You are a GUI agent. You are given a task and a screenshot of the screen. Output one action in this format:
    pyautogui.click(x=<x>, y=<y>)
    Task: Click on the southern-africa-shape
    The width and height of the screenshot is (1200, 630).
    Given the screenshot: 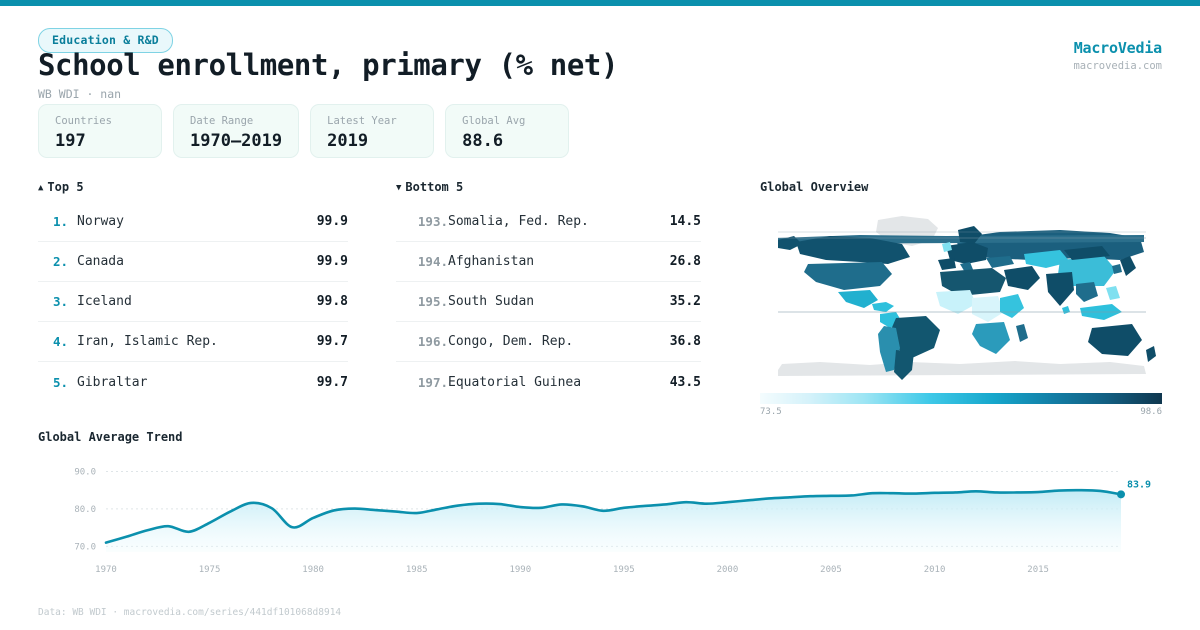 What is the action you would take?
    pyautogui.click(x=991, y=338)
    